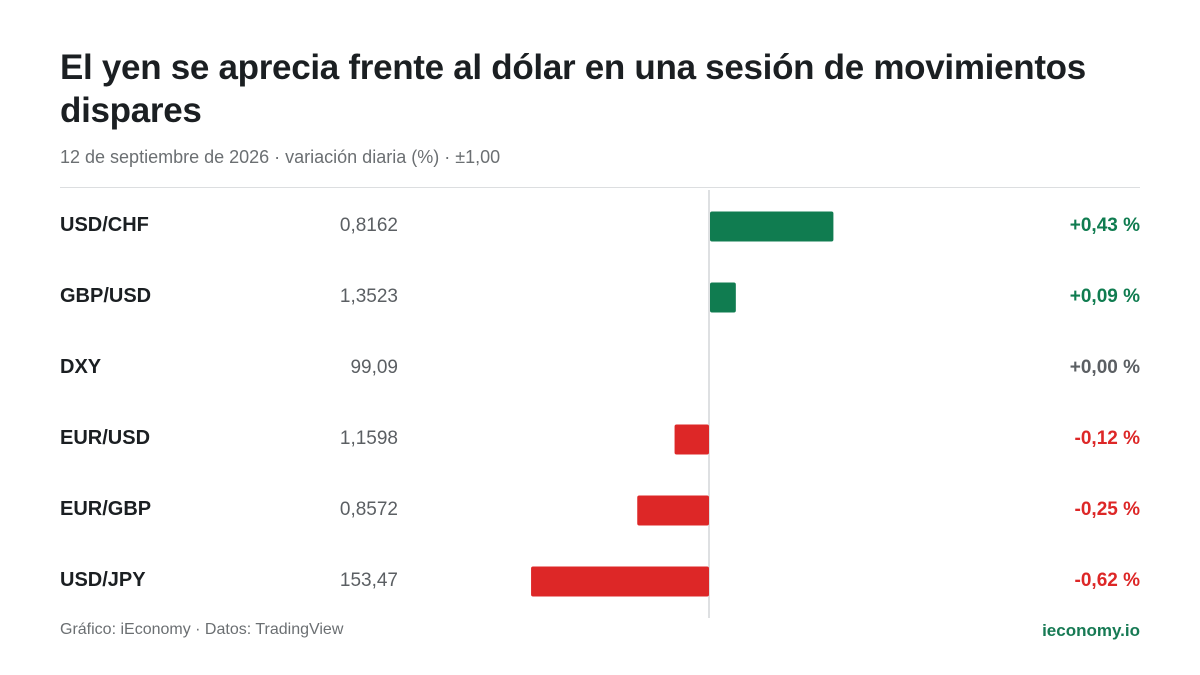  Describe the element at coordinates (1104, 225) in the screenshot. I see `change-label: +0,43 %` at that location.